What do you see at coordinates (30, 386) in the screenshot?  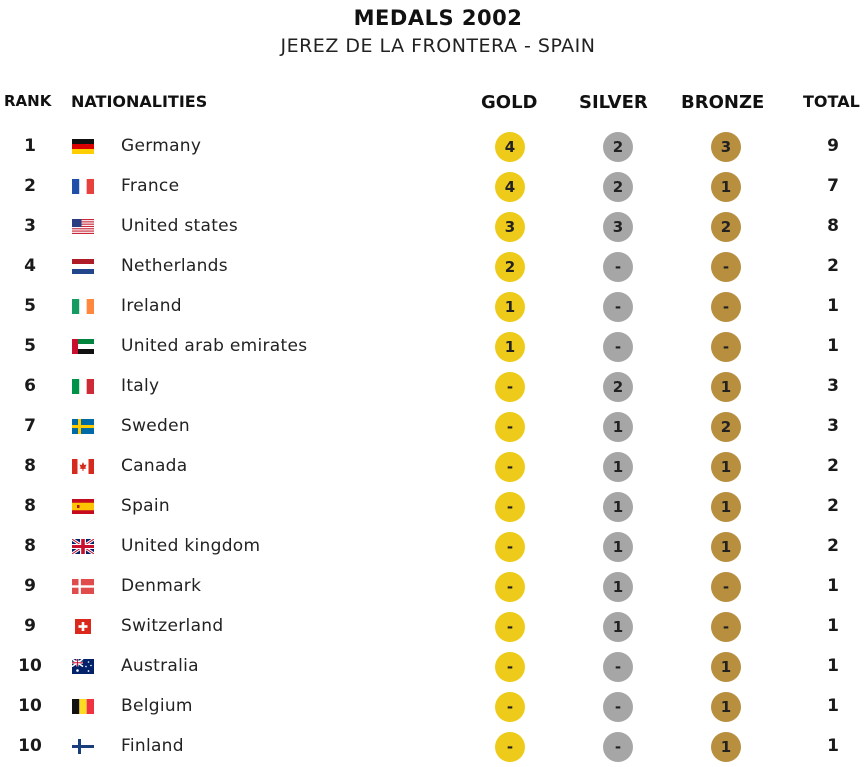 I see `rank-cell: 6` at bounding box center [30, 386].